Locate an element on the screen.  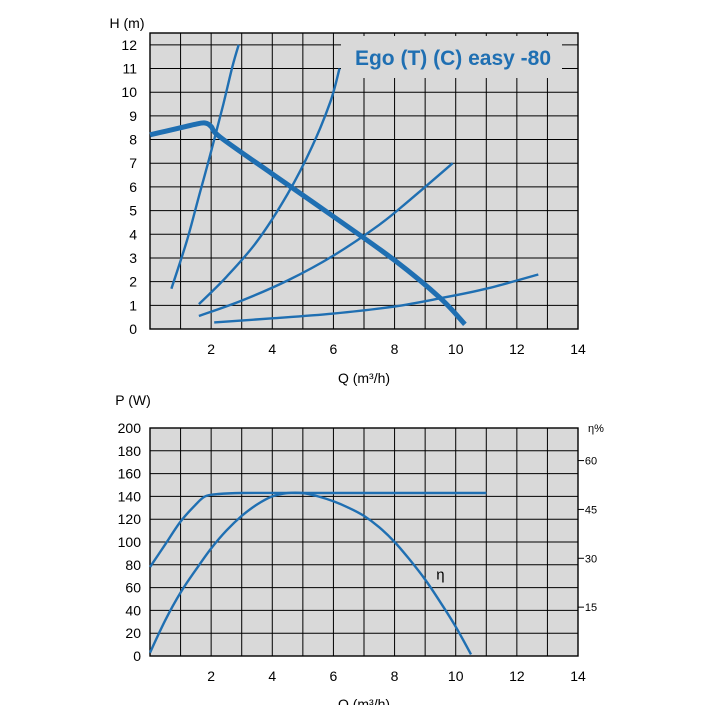
y-tick-label: 2 is located at coordinates (133, 282).